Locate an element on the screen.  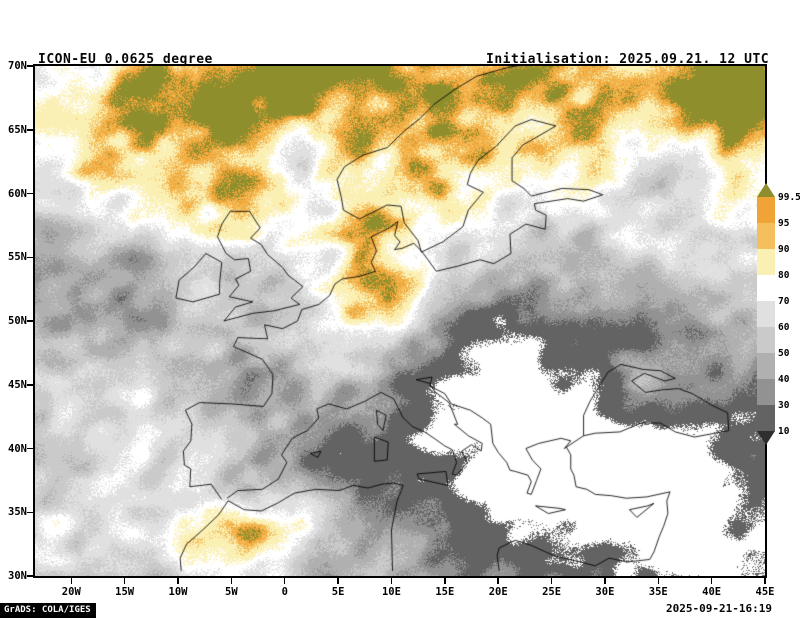
longitude-tick-label: 15W is located at coordinates (125, 592).